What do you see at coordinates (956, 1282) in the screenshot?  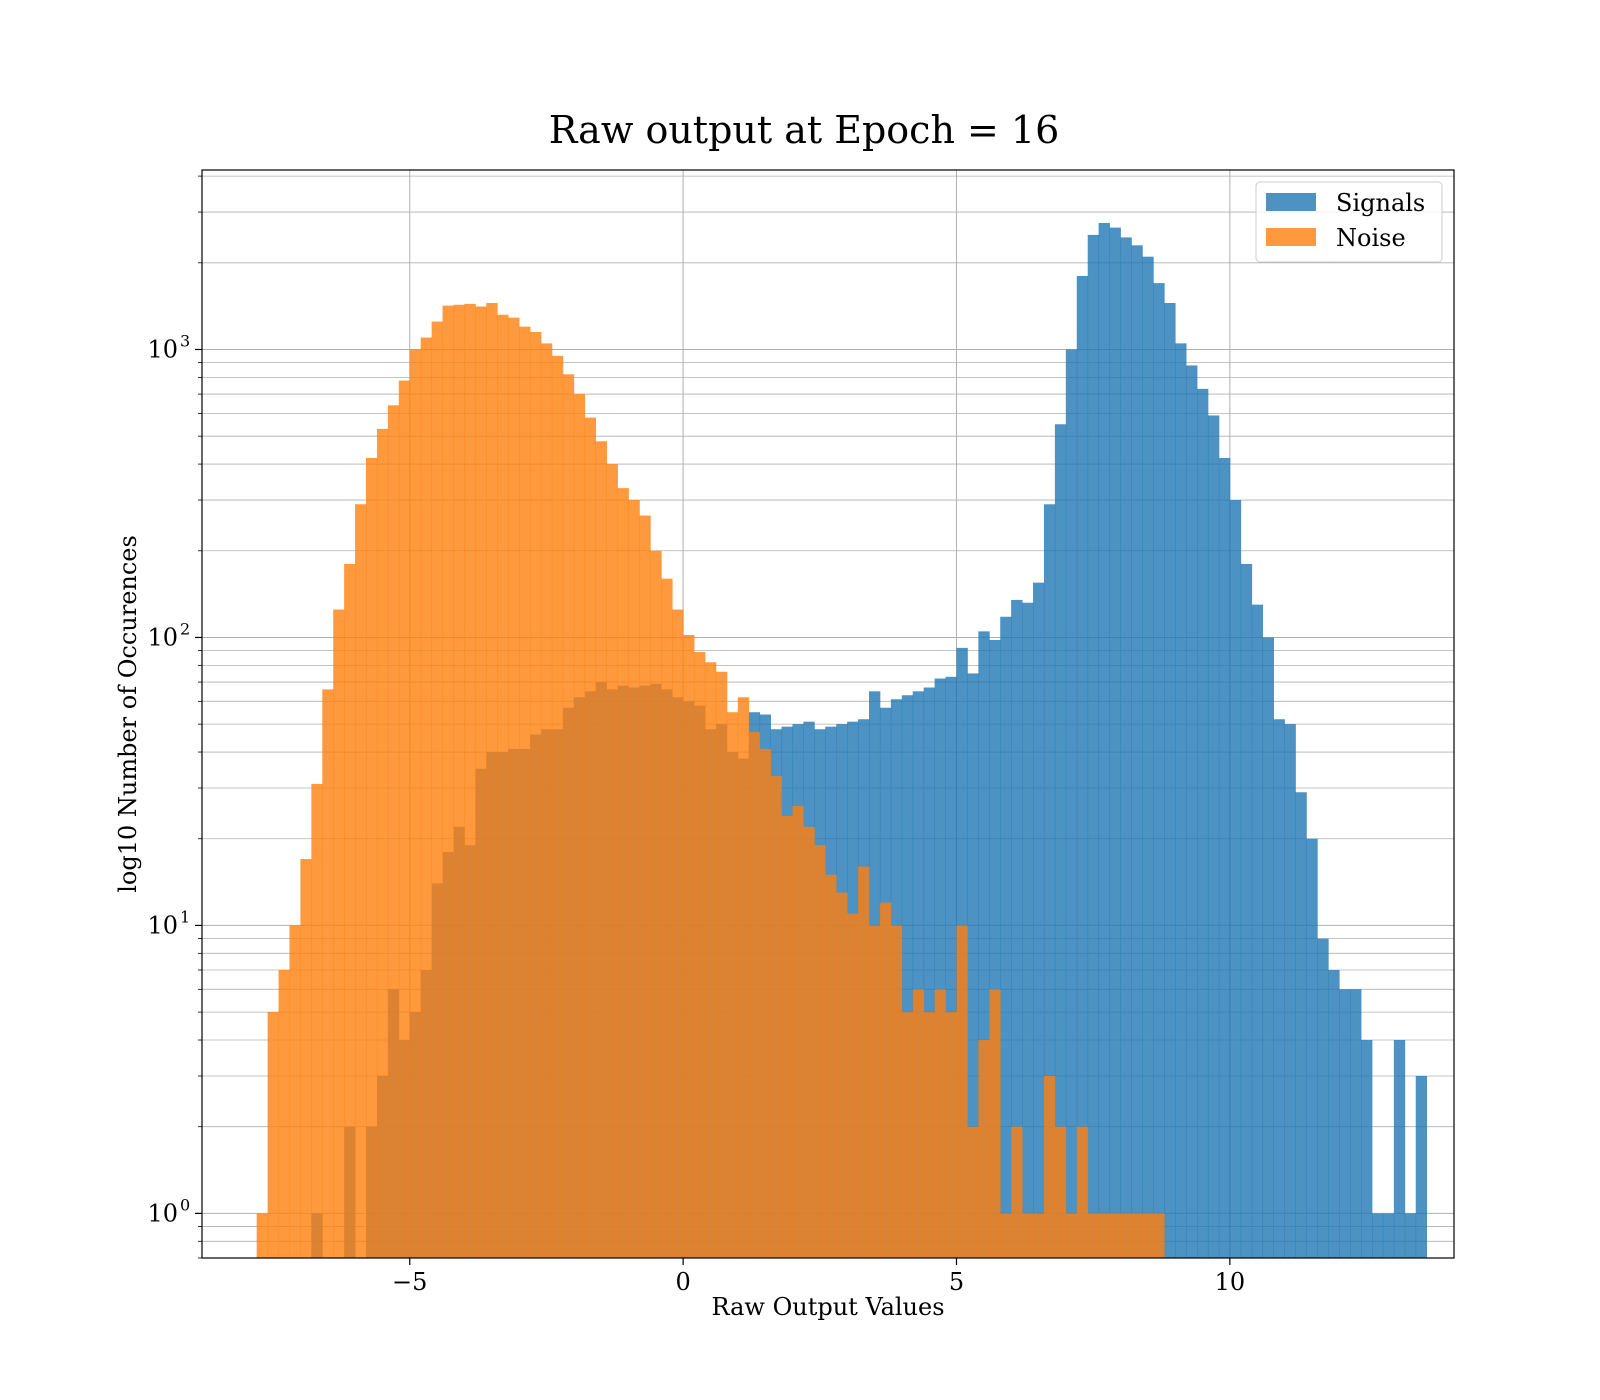 I see `x-tick-label: 5` at bounding box center [956, 1282].